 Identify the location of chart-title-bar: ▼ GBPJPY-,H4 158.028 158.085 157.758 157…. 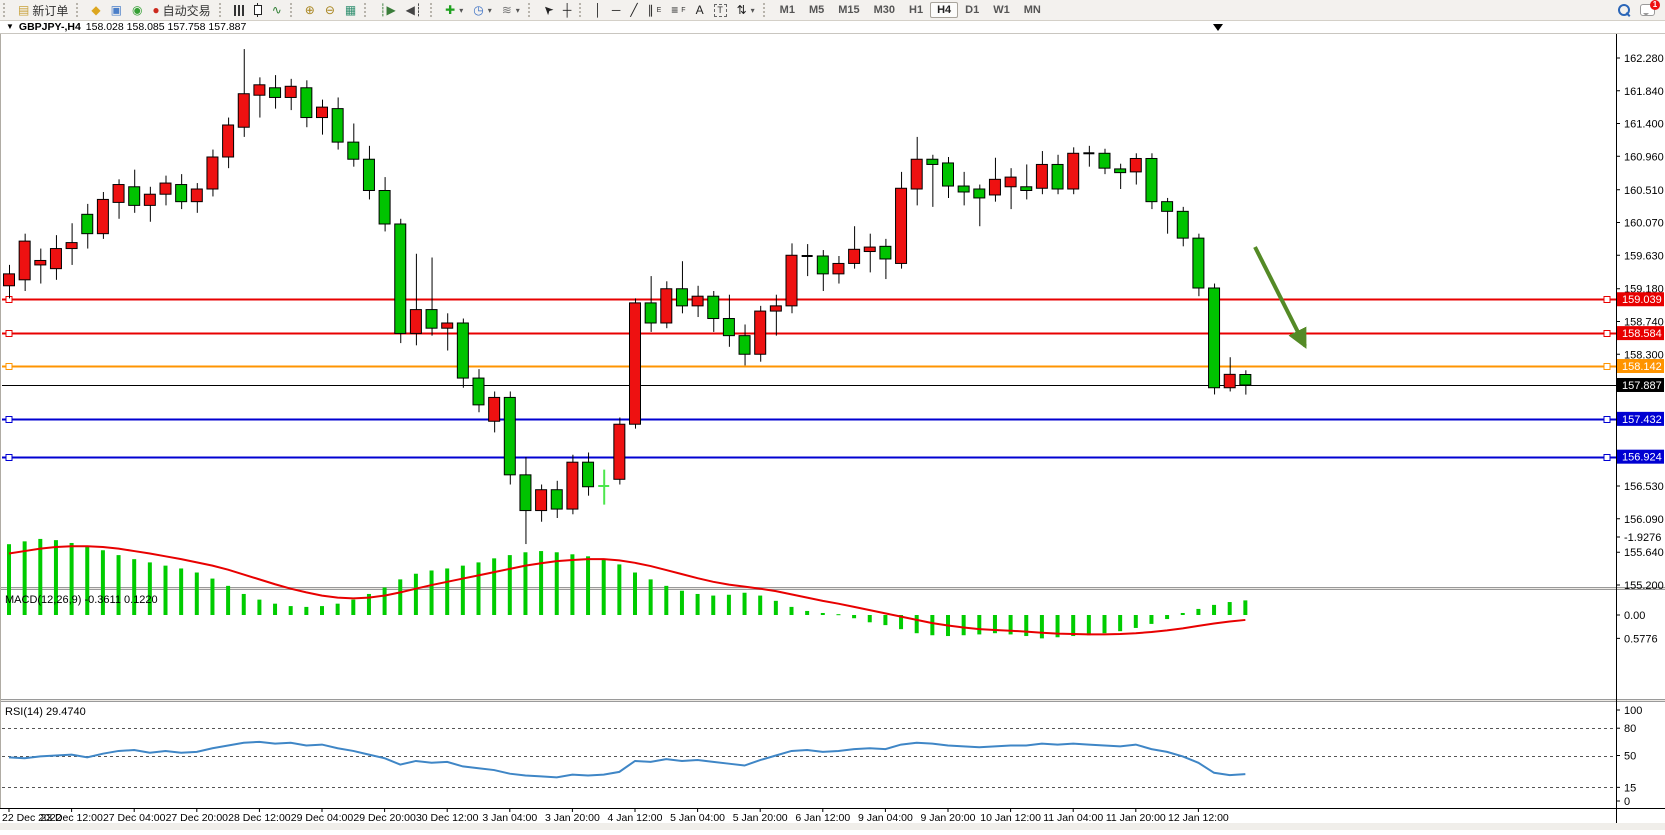
(832, 27).